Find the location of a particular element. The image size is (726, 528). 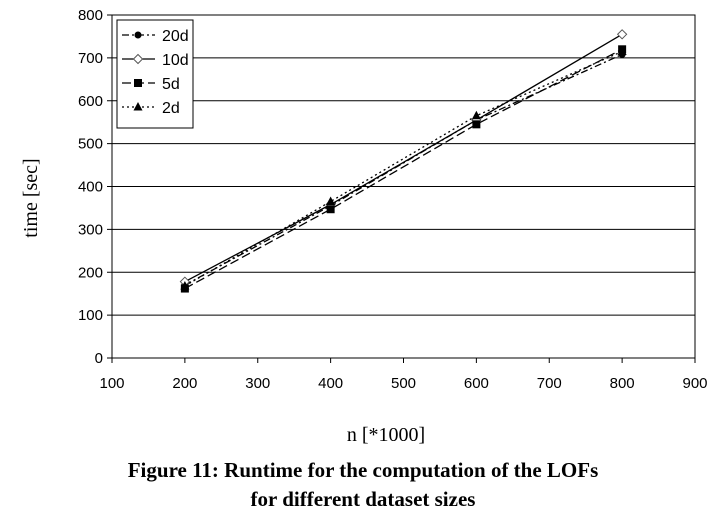

legend-marker-5d is located at coordinates (138, 83).